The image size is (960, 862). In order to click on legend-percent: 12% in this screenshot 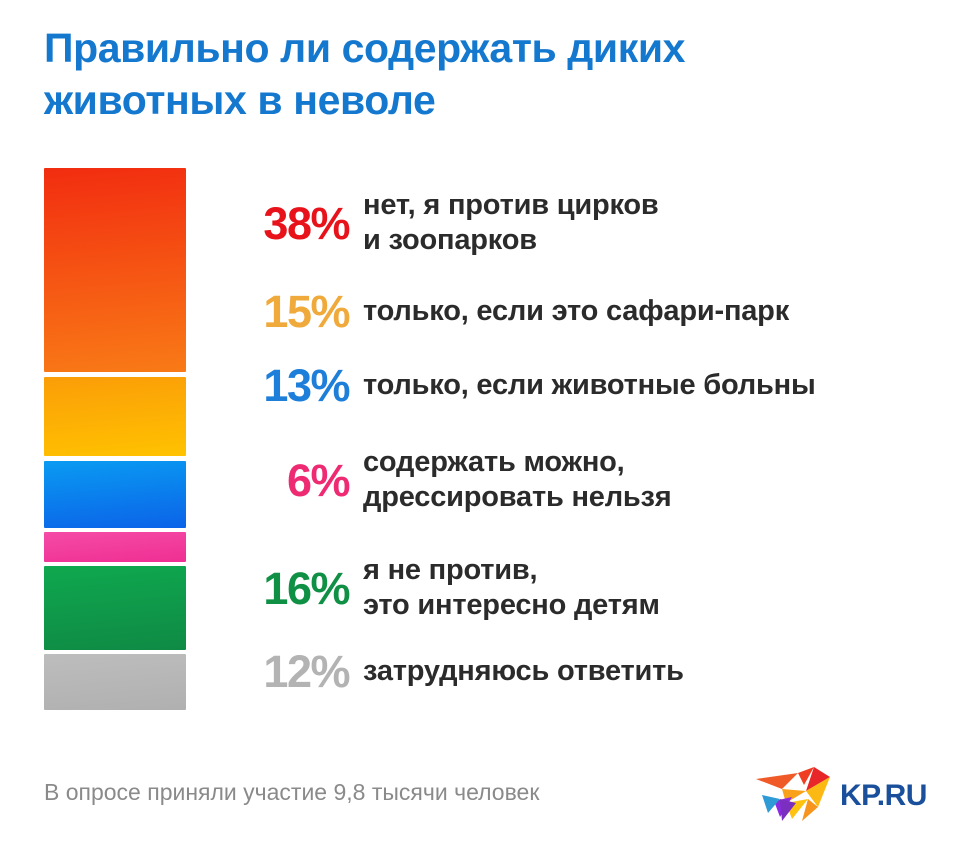, I will do `click(306, 671)`.